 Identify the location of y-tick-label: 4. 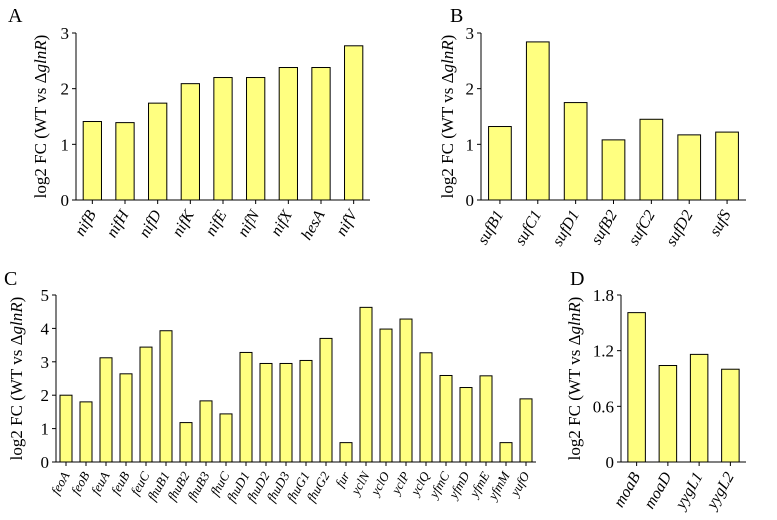
(45, 328).